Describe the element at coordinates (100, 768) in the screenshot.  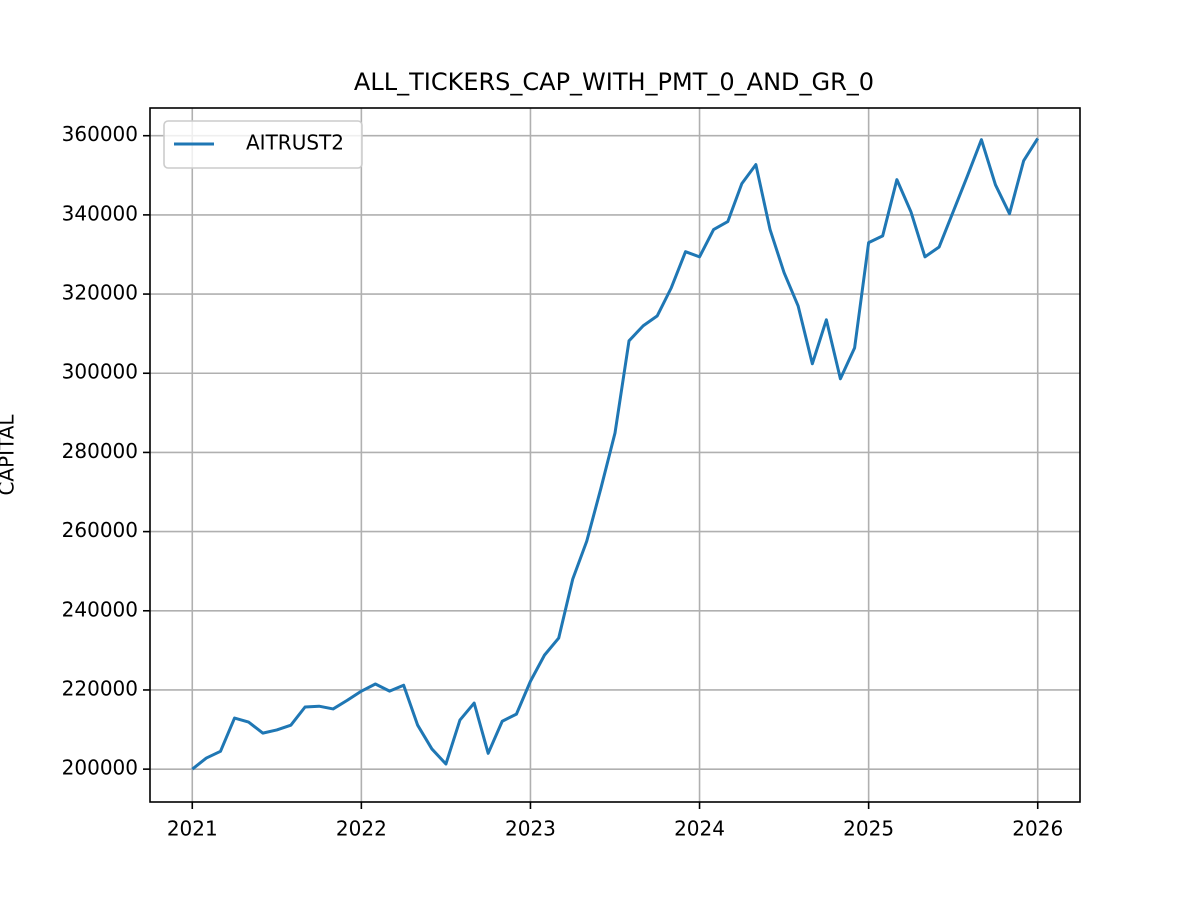
I see `y-tick-label: 200000` at that location.